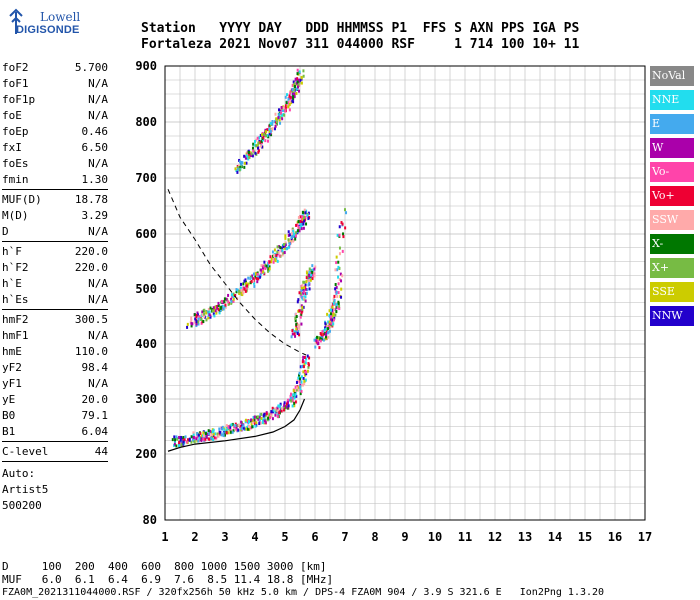  What do you see at coordinates (98, 99) in the screenshot?
I see `param-value: N/A` at bounding box center [98, 99].